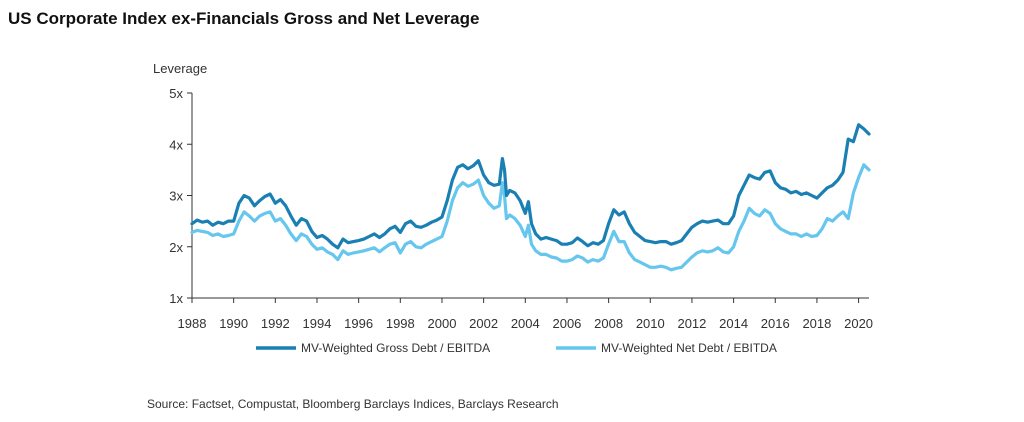 This screenshot has width=1024, height=422. I want to click on y-axis-label: Leverage, so click(180, 68).